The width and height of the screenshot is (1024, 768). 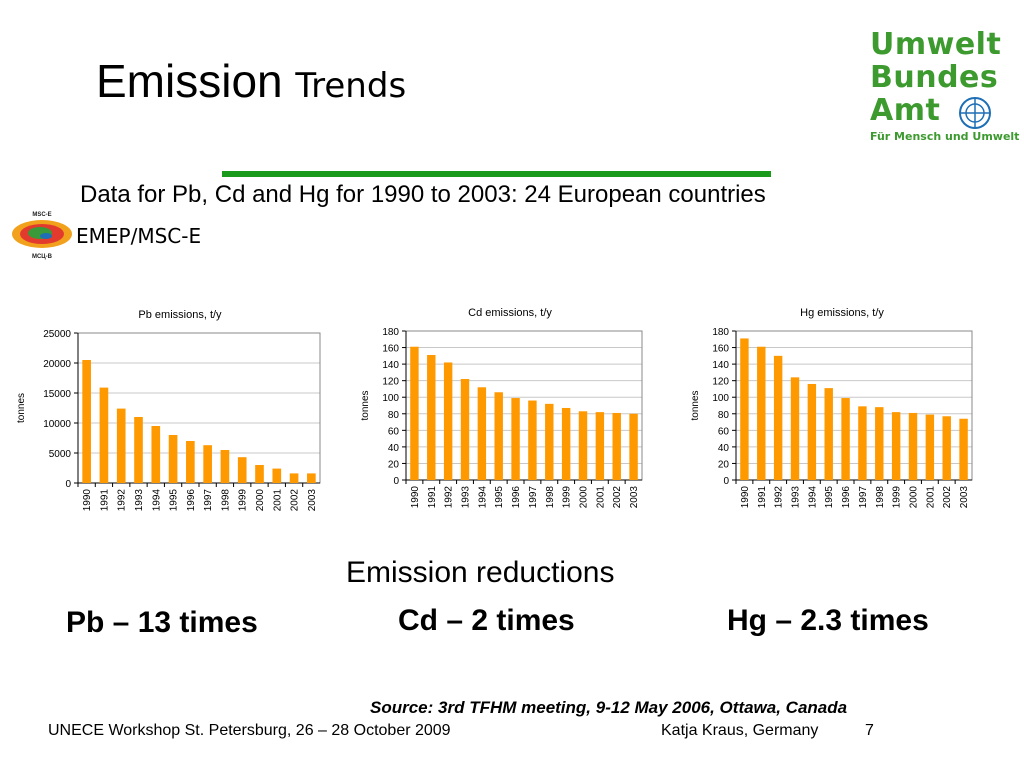 I want to click on reduction-hg: Hg – 2.3 times, so click(x=828, y=620).